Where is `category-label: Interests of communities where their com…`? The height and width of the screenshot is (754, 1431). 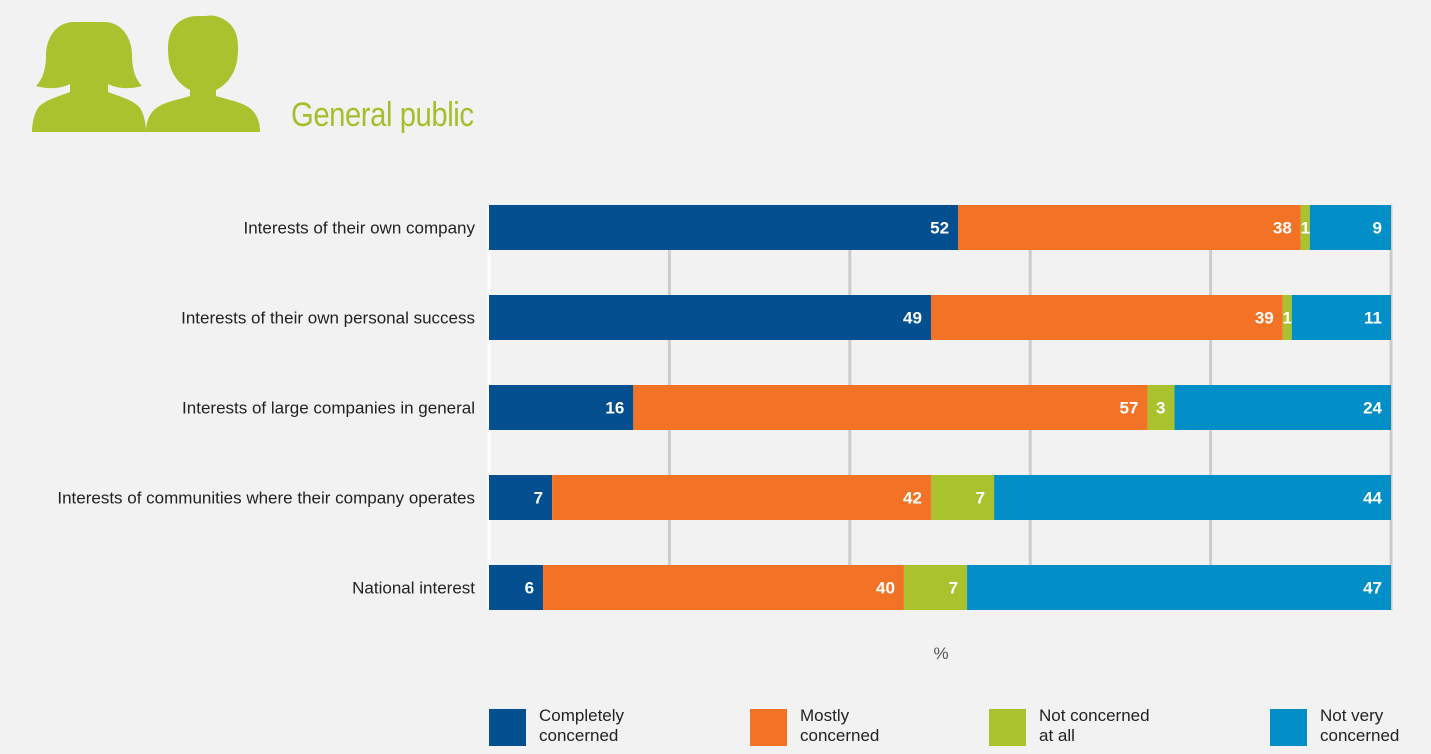
category-label: Interests of communities where their com… is located at coordinates (266, 498).